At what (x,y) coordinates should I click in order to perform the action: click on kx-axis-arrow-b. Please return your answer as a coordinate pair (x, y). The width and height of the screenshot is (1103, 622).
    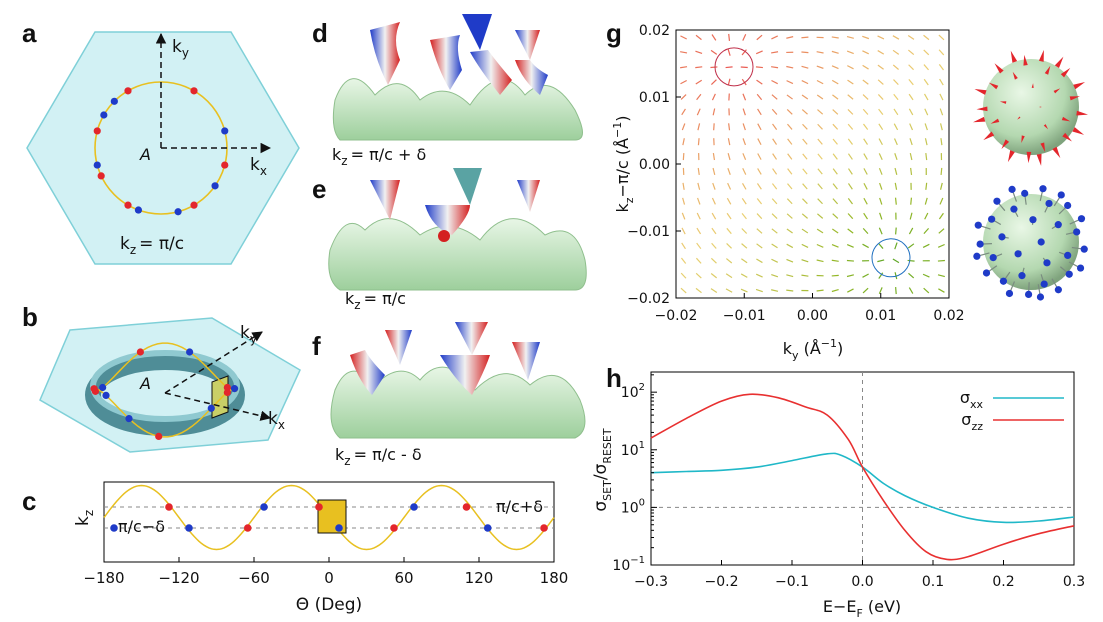
    Looking at the image, I should click on (218, 406).